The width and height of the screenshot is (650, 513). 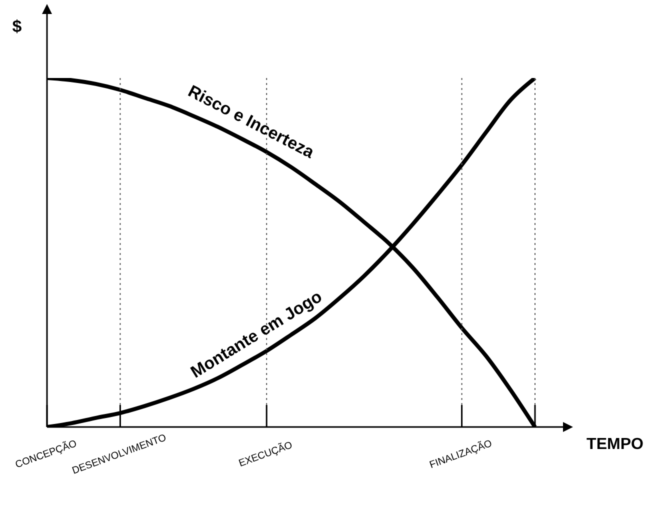 What do you see at coordinates (615, 444) in the screenshot?
I see `x-axis-title: TEMPO` at bounding box center [615, 444].